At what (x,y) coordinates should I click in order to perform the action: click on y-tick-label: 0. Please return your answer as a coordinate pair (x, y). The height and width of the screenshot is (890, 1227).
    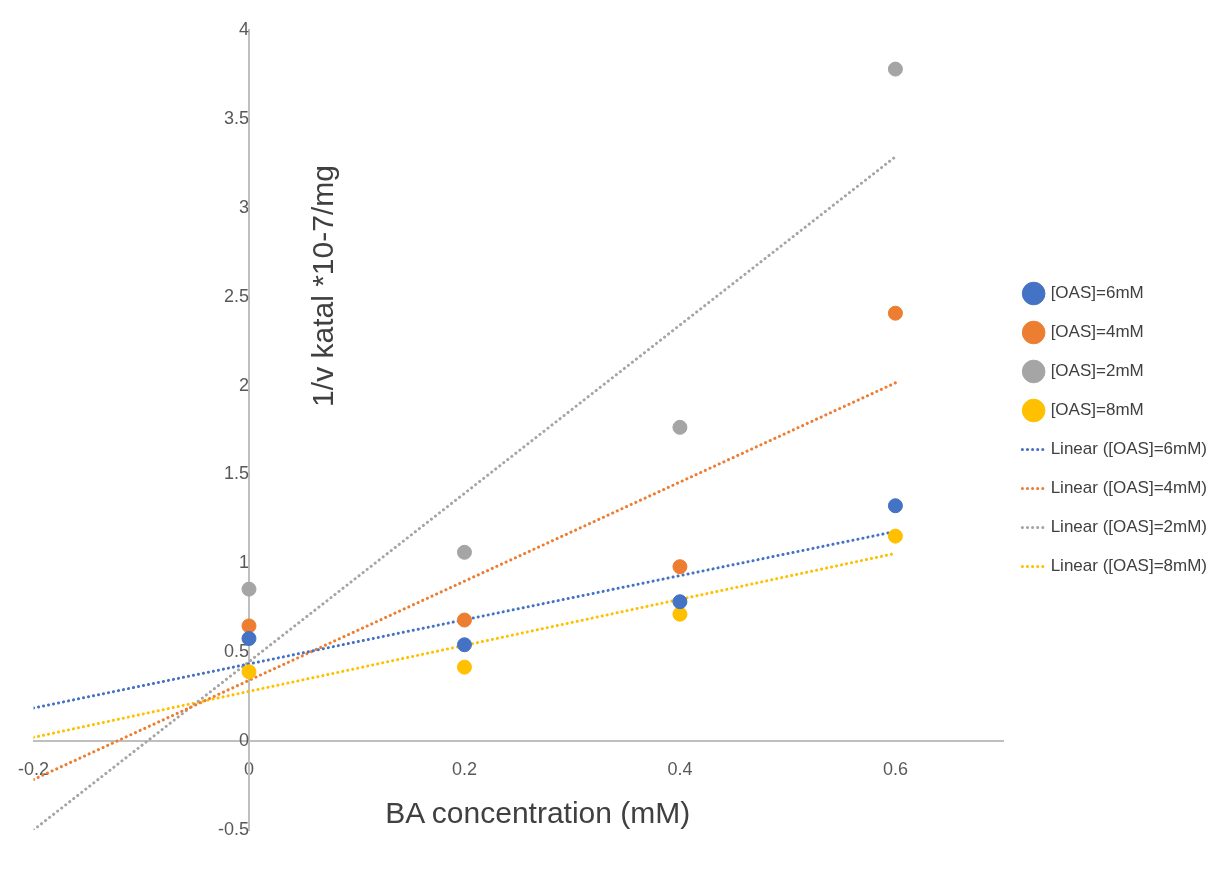
    Looking at the image, I should click on (243, 740).